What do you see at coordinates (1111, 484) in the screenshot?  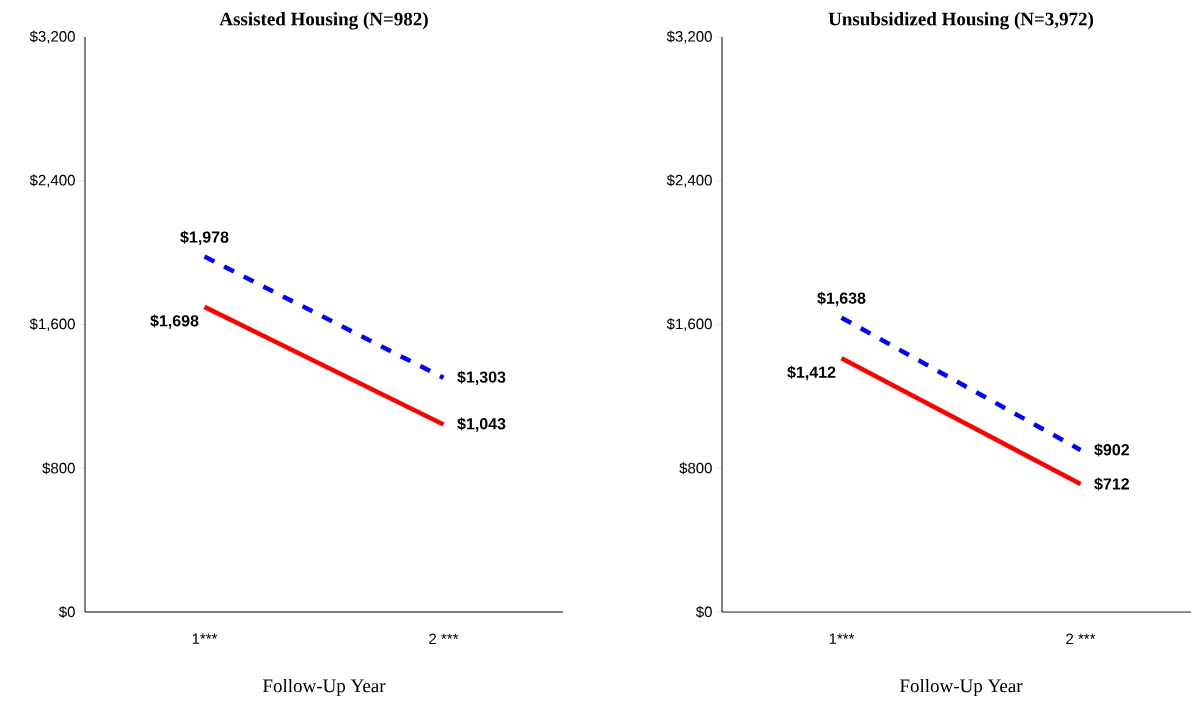 I see `data-label: $712` at bounding box center [1111, 484].